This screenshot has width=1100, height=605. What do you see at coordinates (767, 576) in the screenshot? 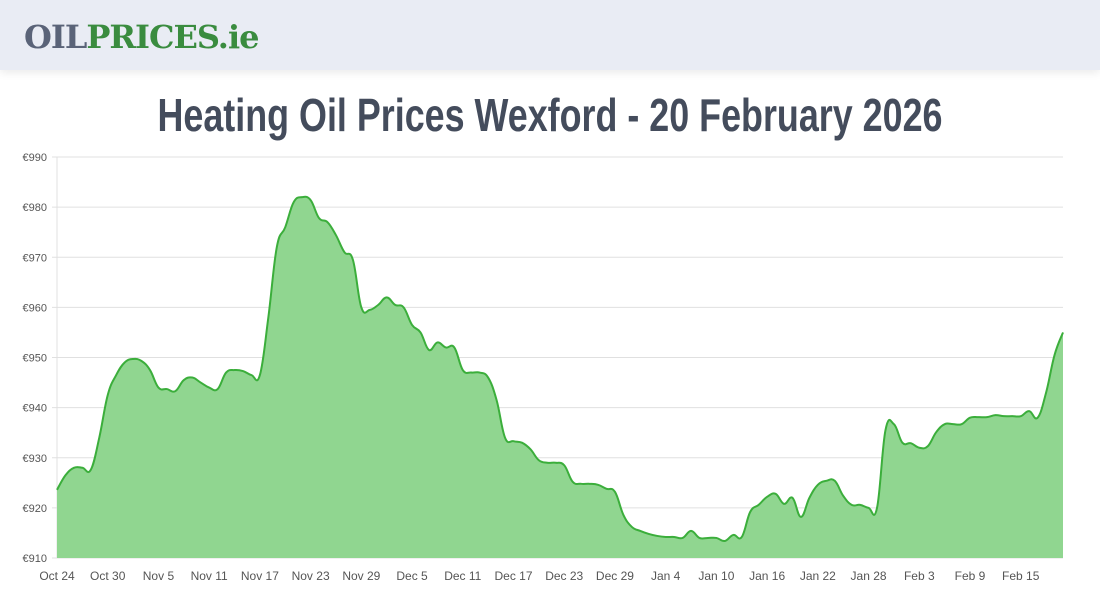
I see `x-tick-label: Jan 16` at bounding box center [767, 576].